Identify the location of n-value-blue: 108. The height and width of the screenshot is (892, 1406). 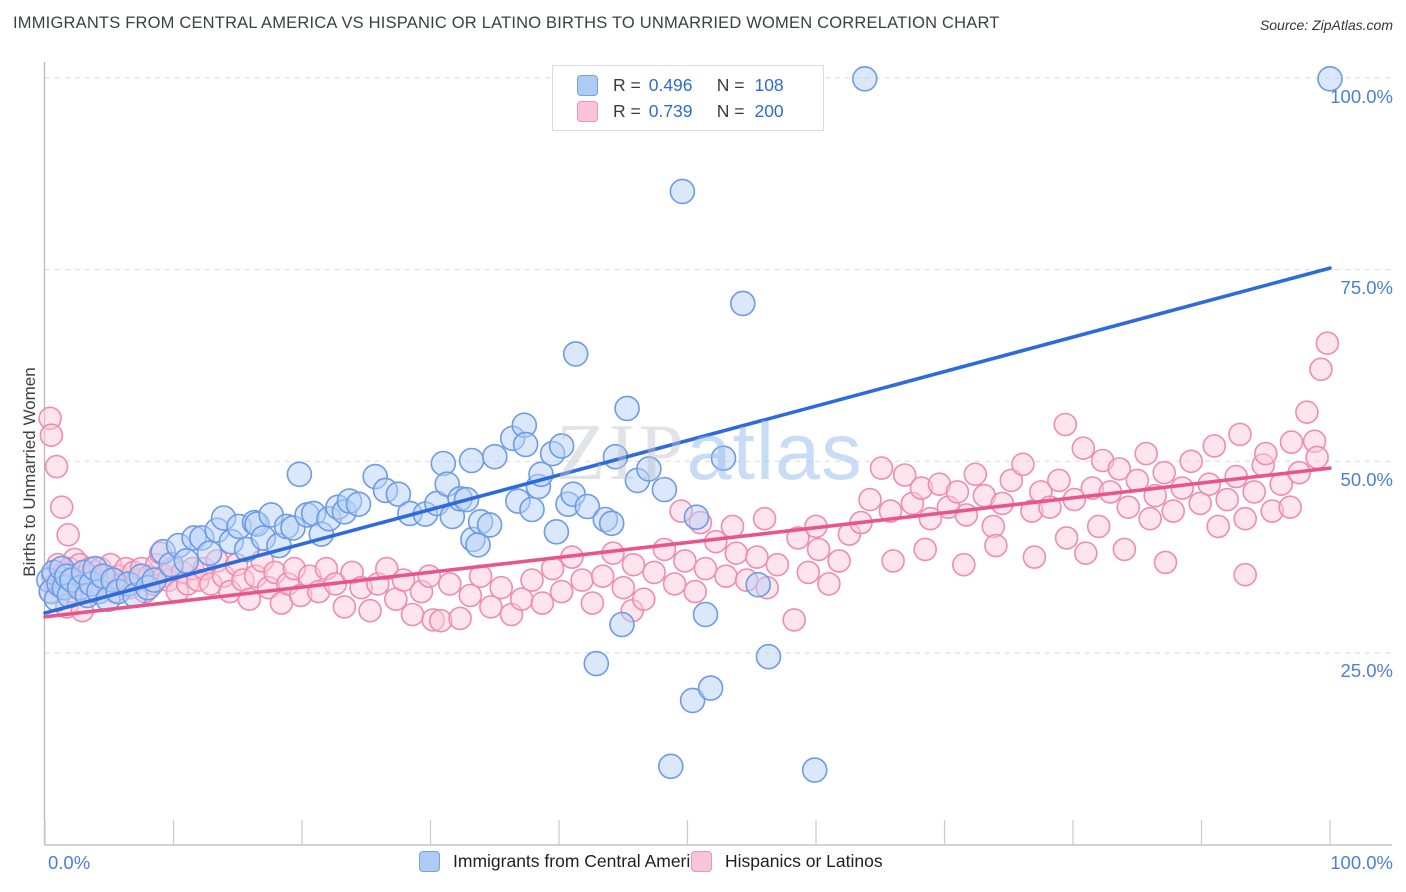
(769, 84).